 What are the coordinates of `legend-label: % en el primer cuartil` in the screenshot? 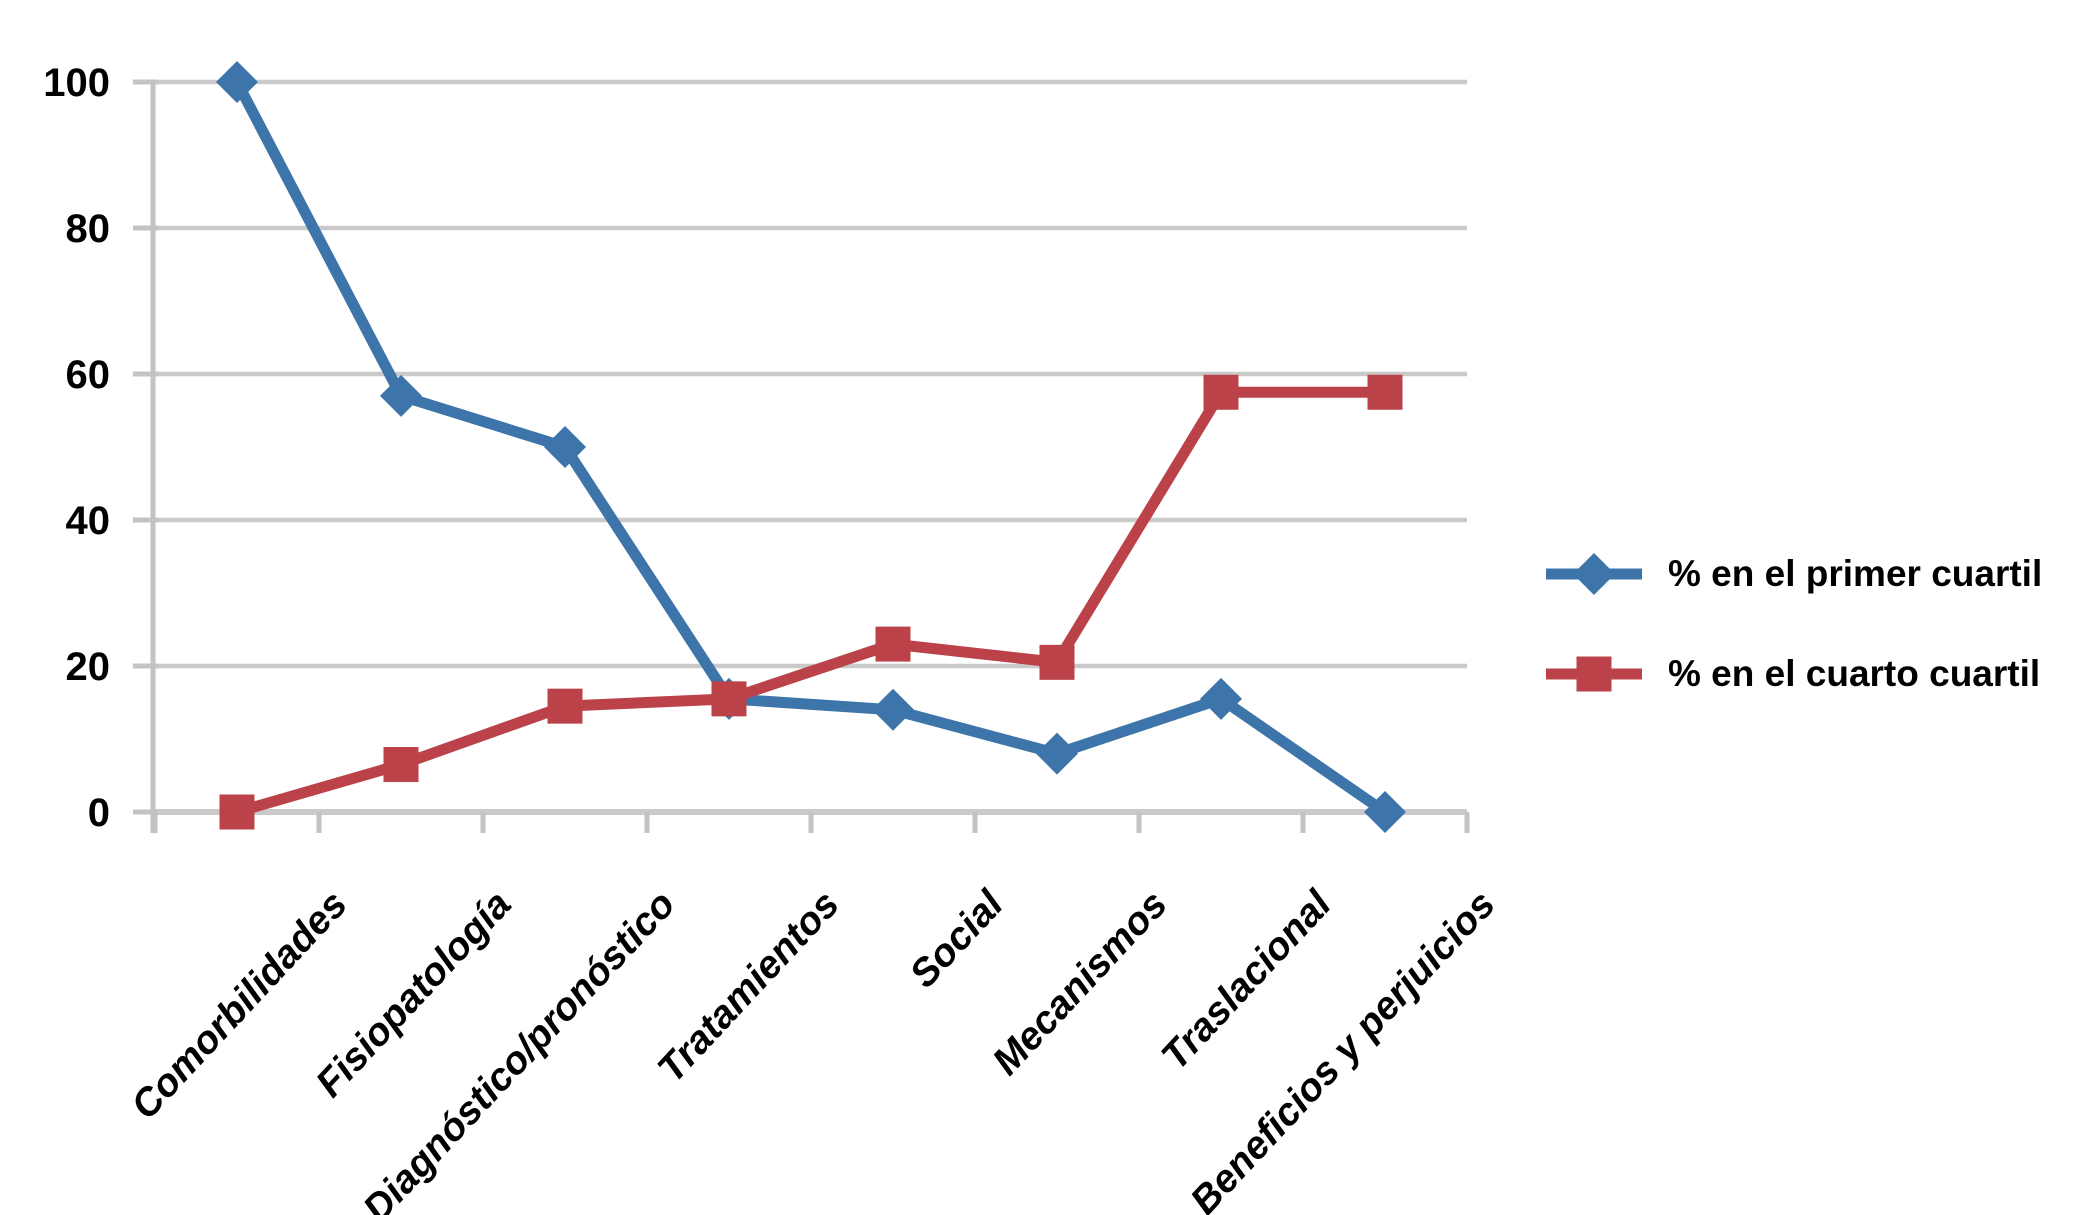 It's located at (1855, 573).